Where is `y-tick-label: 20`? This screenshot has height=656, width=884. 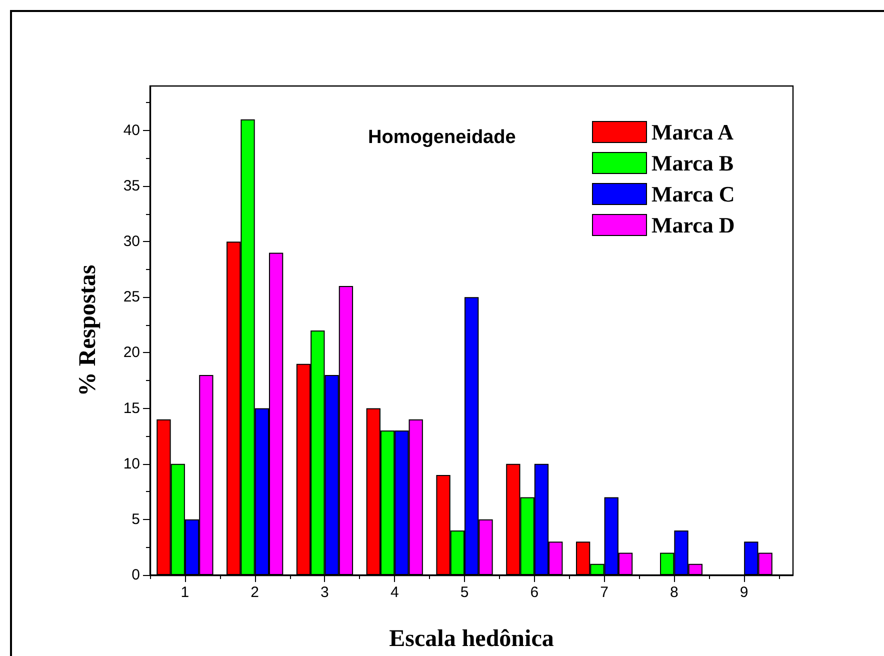 y-tick-label: 20 is located at coordinates (131, 353).